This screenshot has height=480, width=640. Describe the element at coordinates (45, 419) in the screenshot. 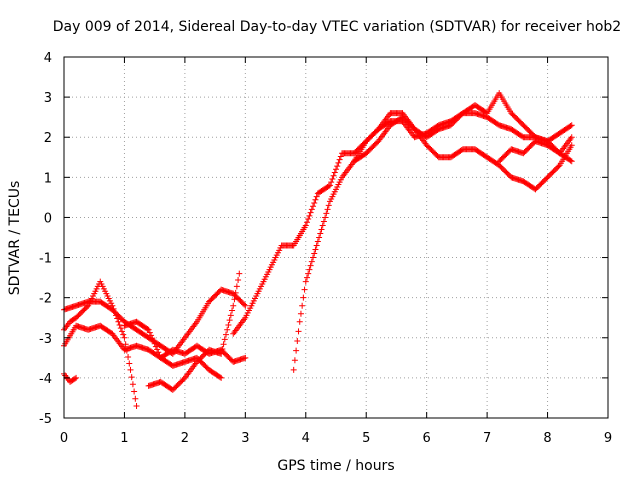

I see `y-tick-label: -5` at that location.